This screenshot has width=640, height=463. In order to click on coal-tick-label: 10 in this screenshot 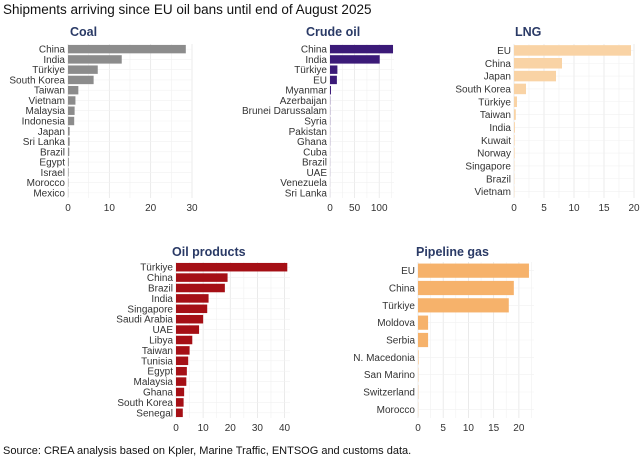, I will do `click(110, 208)`.